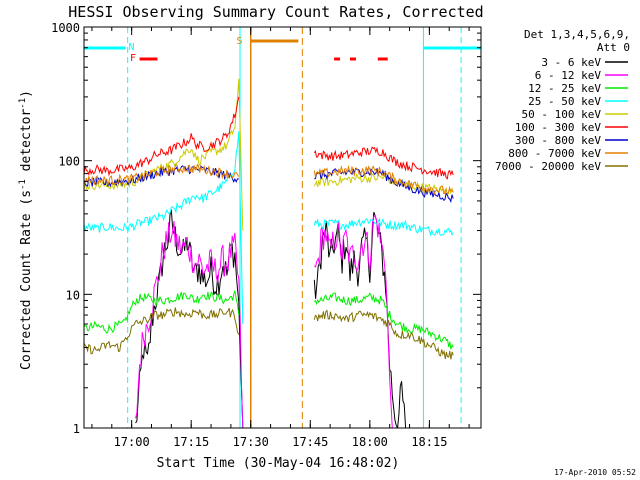 This screenshot has width=640, height=480. Describe the element at coordinates (558, 140) in the screenshot. I see `legend-label-6: 300 - 800 keV` at that location.